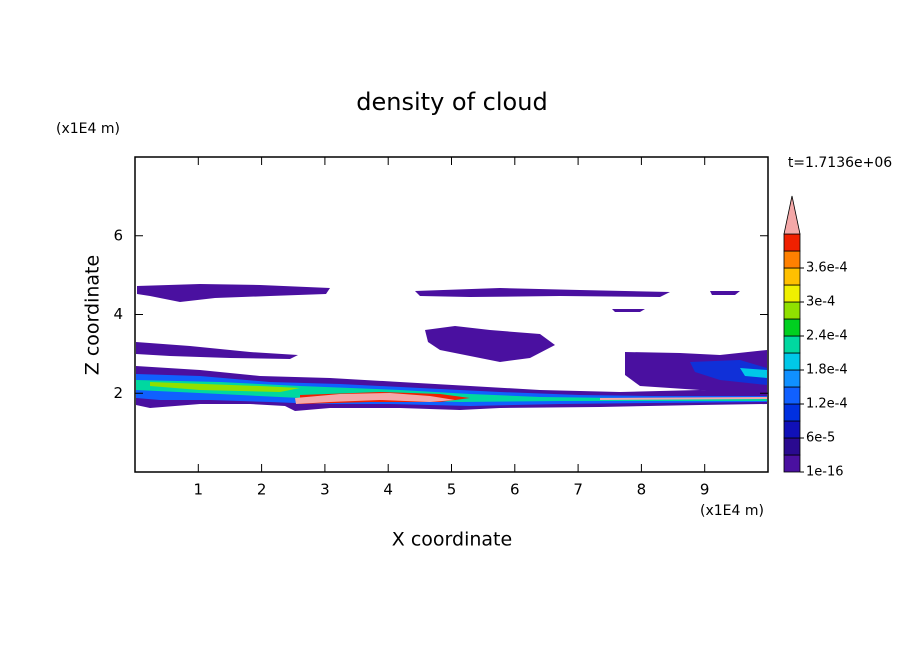 The width and height of the screenshot is (904, 654). I want to click on x-tick-label: 1, so click(199, 490).